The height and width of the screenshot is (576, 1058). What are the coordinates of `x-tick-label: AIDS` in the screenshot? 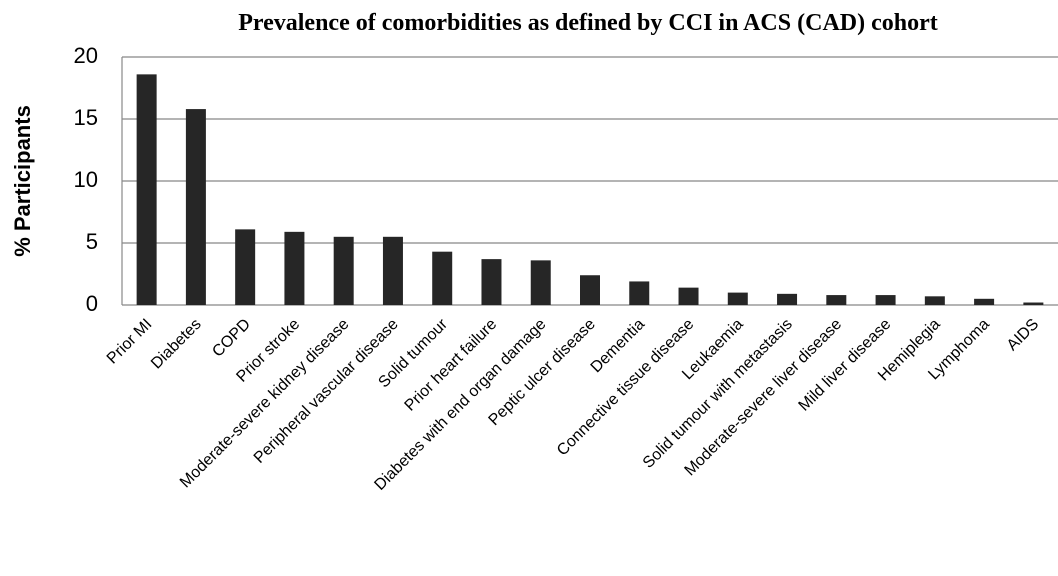 It's located at (1023, 335).